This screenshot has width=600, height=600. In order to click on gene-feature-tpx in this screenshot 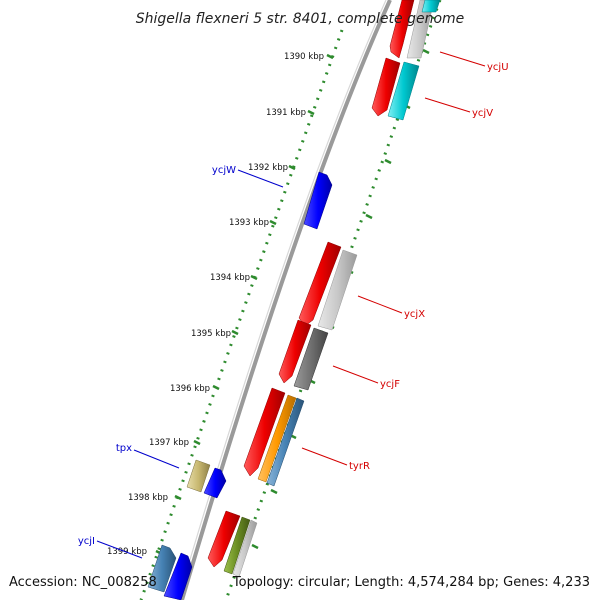, I will do `click(215, 483)`.